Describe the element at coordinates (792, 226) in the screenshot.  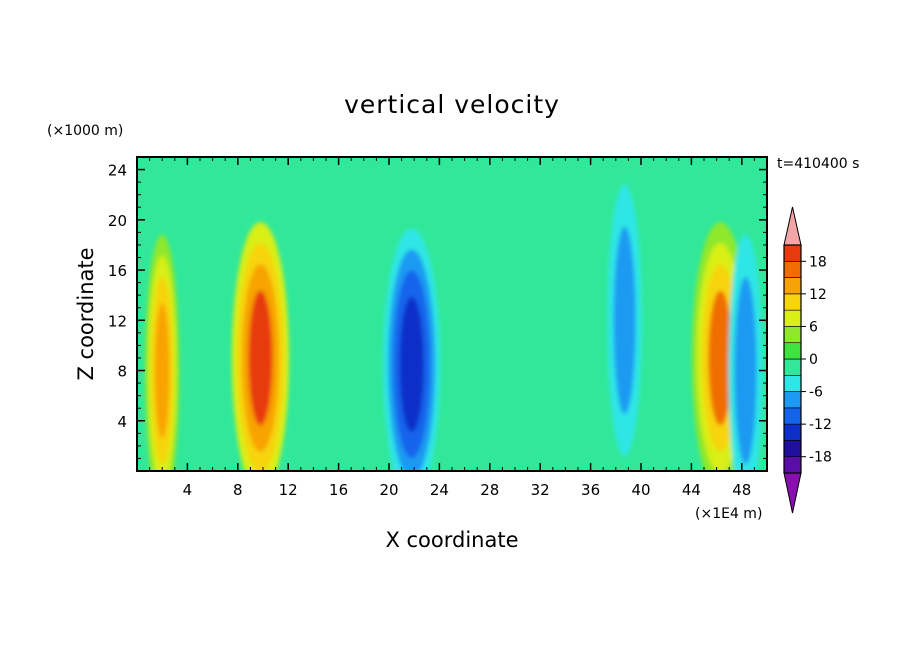
I see `colorbar-extend-high` at that location.